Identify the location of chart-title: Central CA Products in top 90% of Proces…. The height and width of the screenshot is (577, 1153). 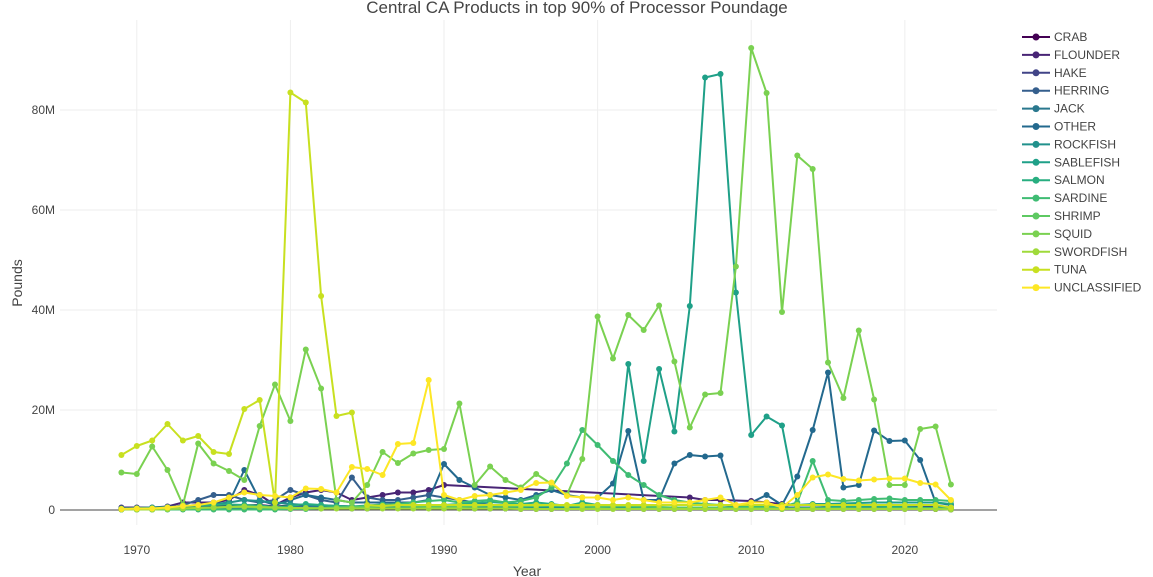
(576, 8).